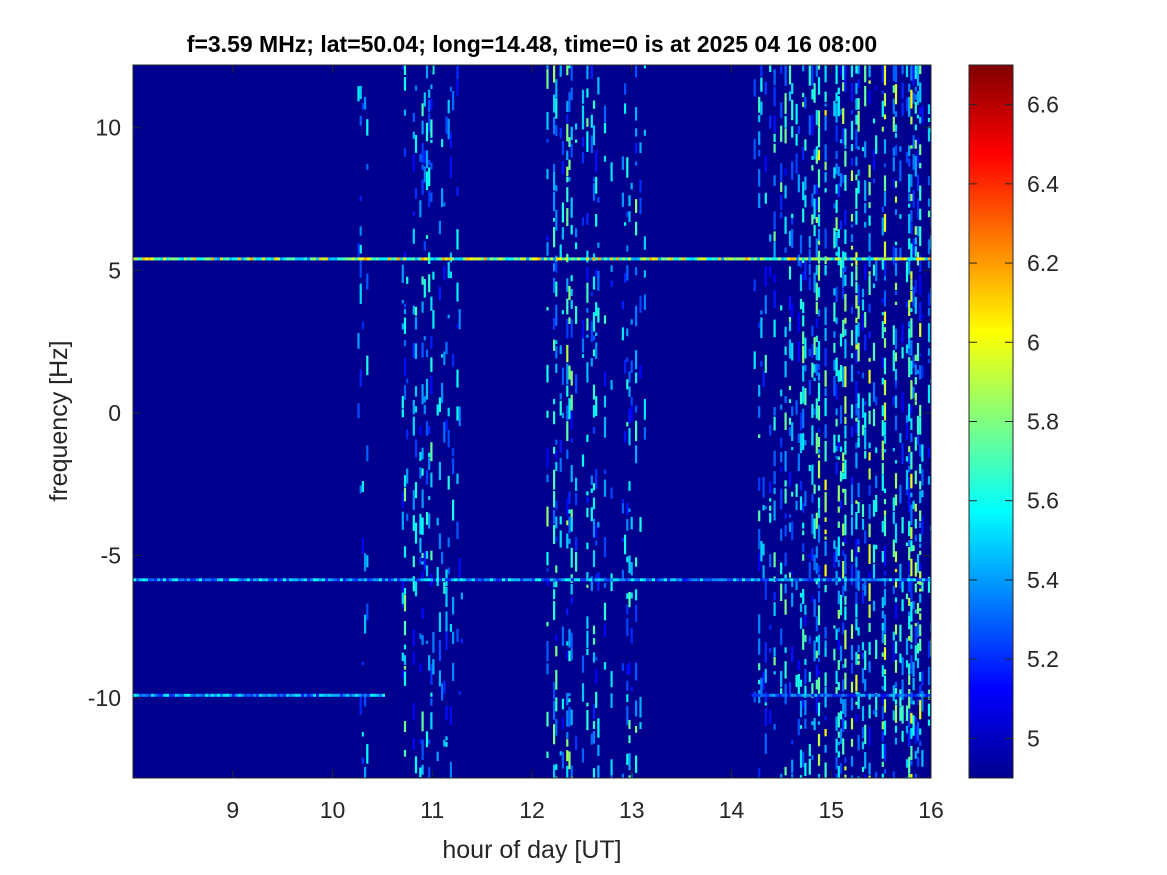 The image size is (1167, 875). What do you see at coordinates (1043, 659) in the screenshot?
I see `colorbar-tick-label: 5.2` at bounding box center [1043, 659].